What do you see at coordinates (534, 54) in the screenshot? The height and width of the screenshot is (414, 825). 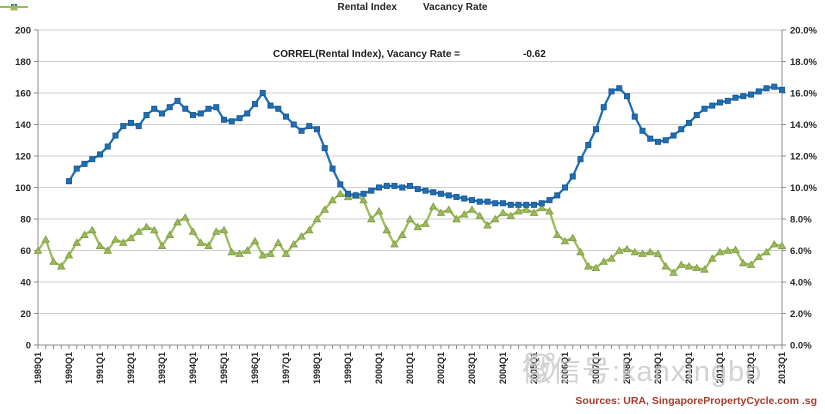 I see `correlation-annotation-value: -0.62` at bounding box center [534, 54].